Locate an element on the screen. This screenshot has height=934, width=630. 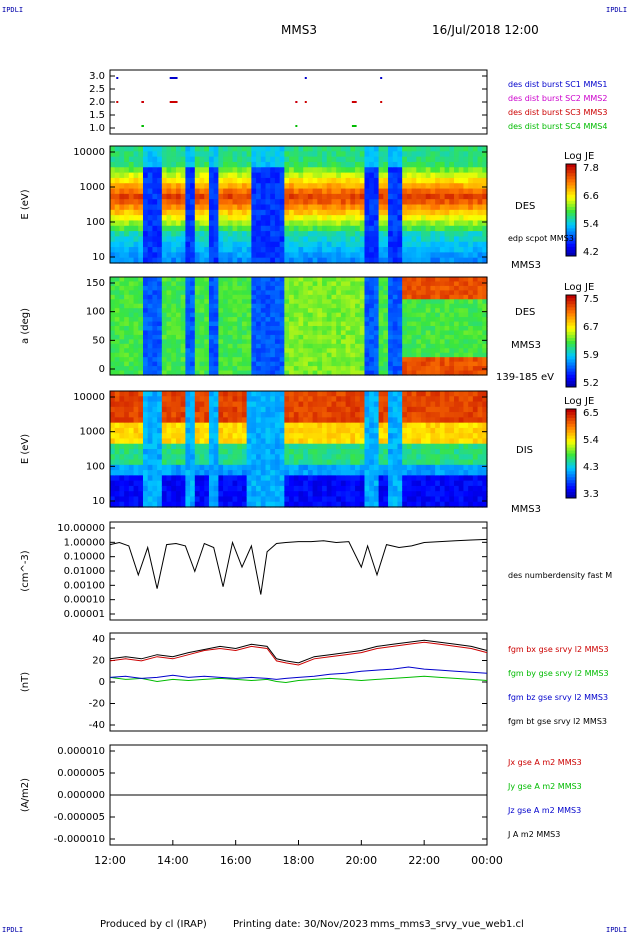
spacecraft-title: MMS3 is located at coordinates (299, 30).